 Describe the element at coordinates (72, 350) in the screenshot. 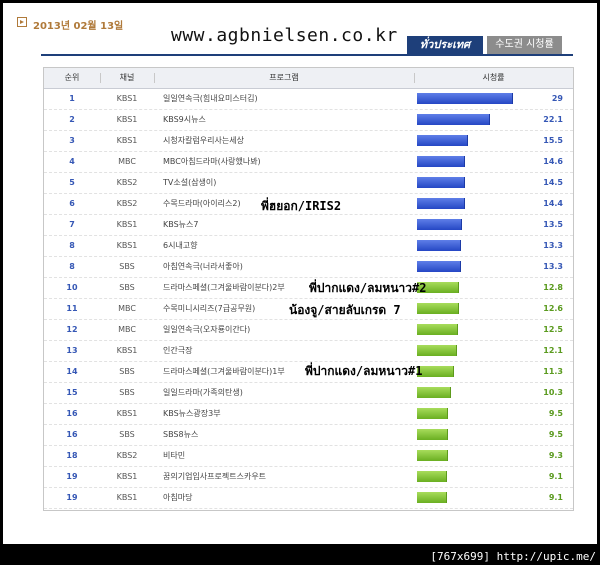

I see `rank-cell: 13` at that location.